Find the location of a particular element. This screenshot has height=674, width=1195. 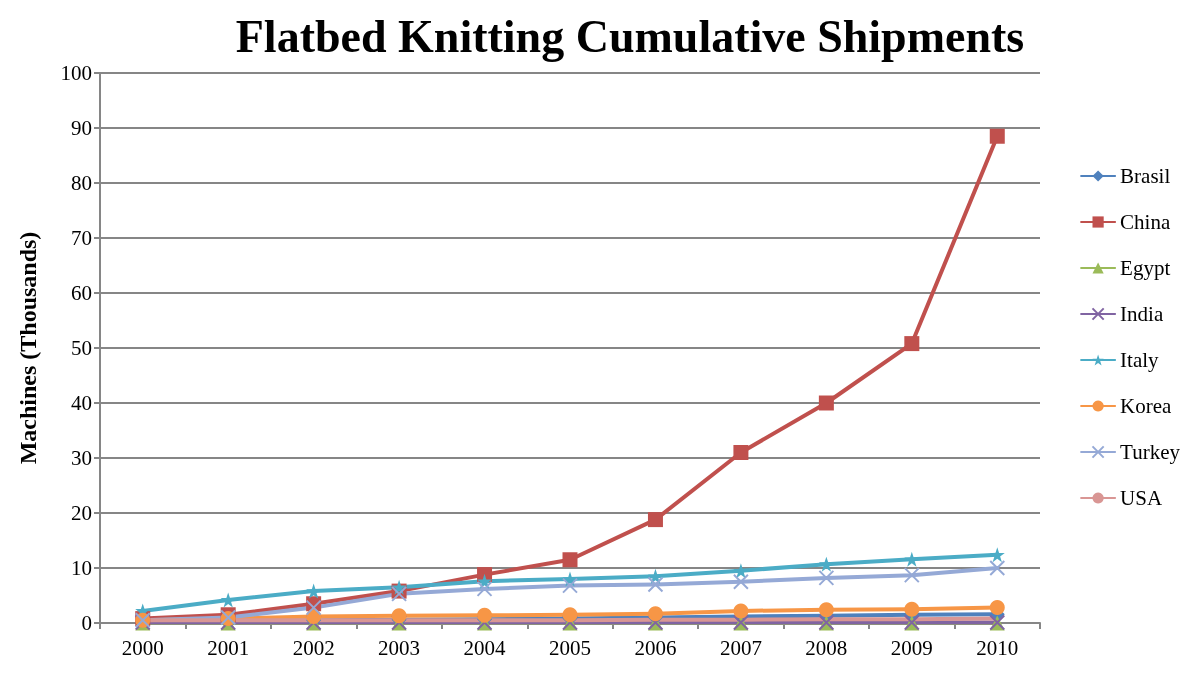

y-tick-label: 60 is located at coordinates (81, 293).